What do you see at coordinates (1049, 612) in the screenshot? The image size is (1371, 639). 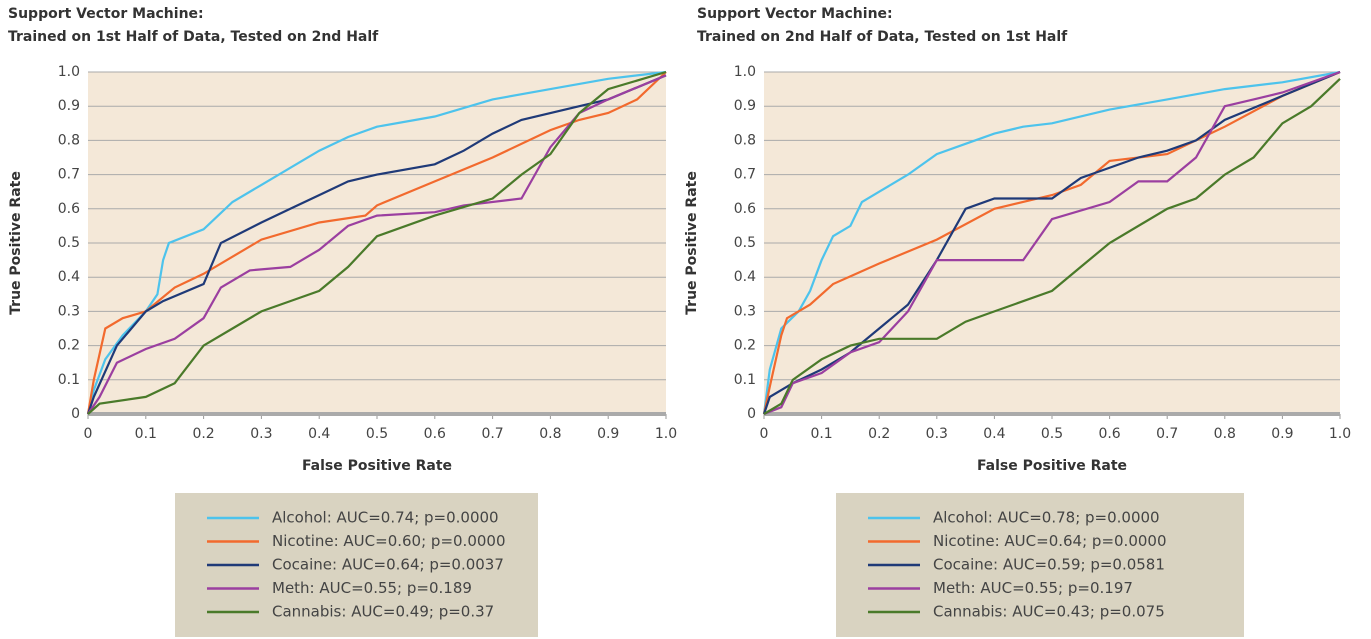 I see `legend-label: Cannabis: AUC=0.43; p=0.075` at bounding box center [1049, 612].